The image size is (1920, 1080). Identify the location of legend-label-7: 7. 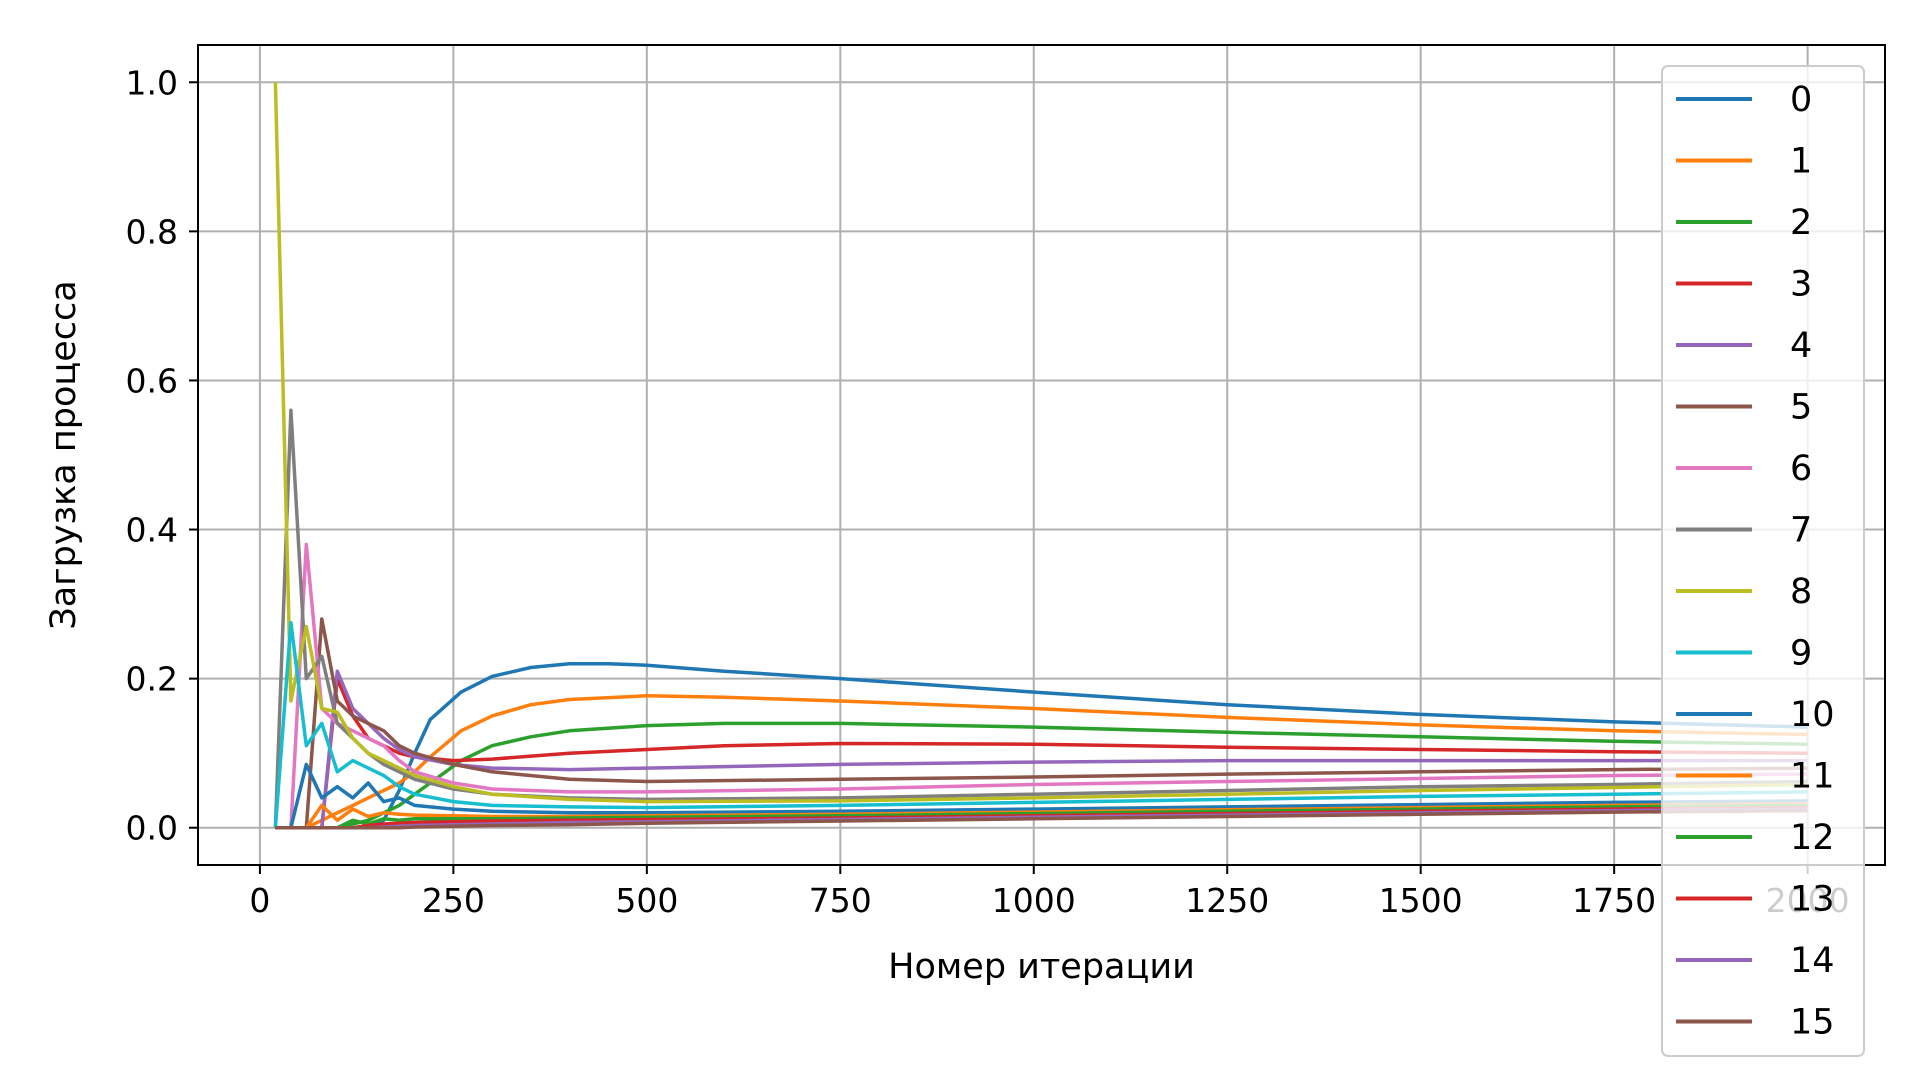
(1801, 531).